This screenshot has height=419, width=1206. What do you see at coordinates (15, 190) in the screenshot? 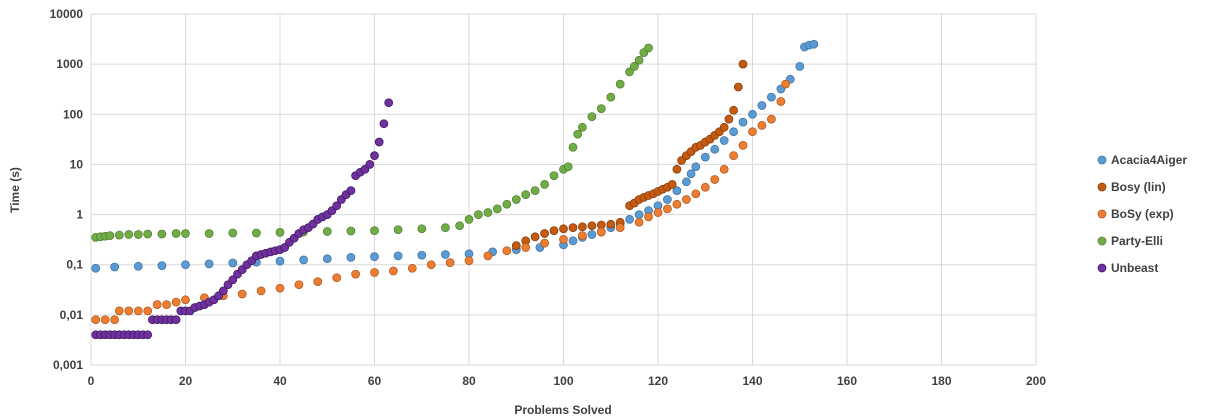
I see `y-axis-title: Time (s)` at bounding box center [15, 190].